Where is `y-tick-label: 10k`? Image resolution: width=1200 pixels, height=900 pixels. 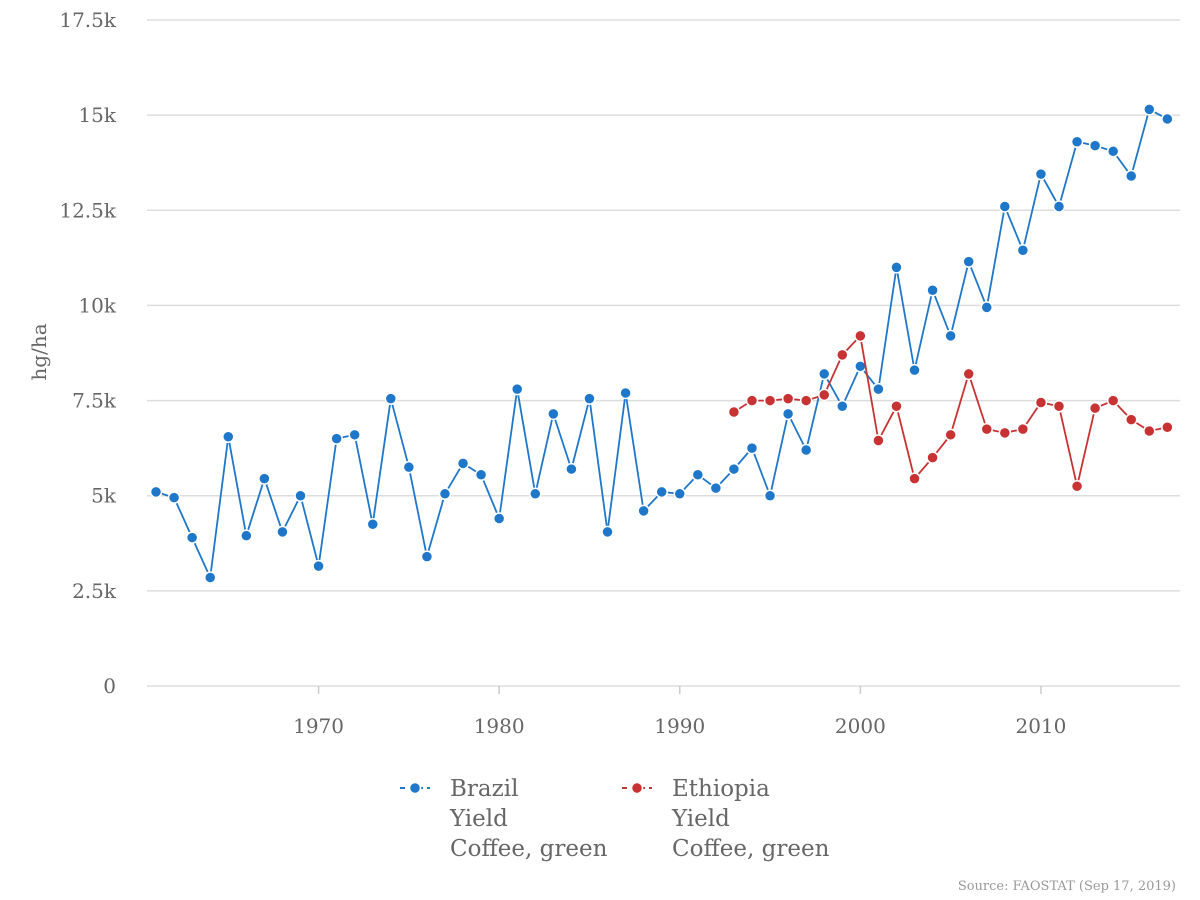 y-tick-label: 10k is located at coordinates (97, 305).